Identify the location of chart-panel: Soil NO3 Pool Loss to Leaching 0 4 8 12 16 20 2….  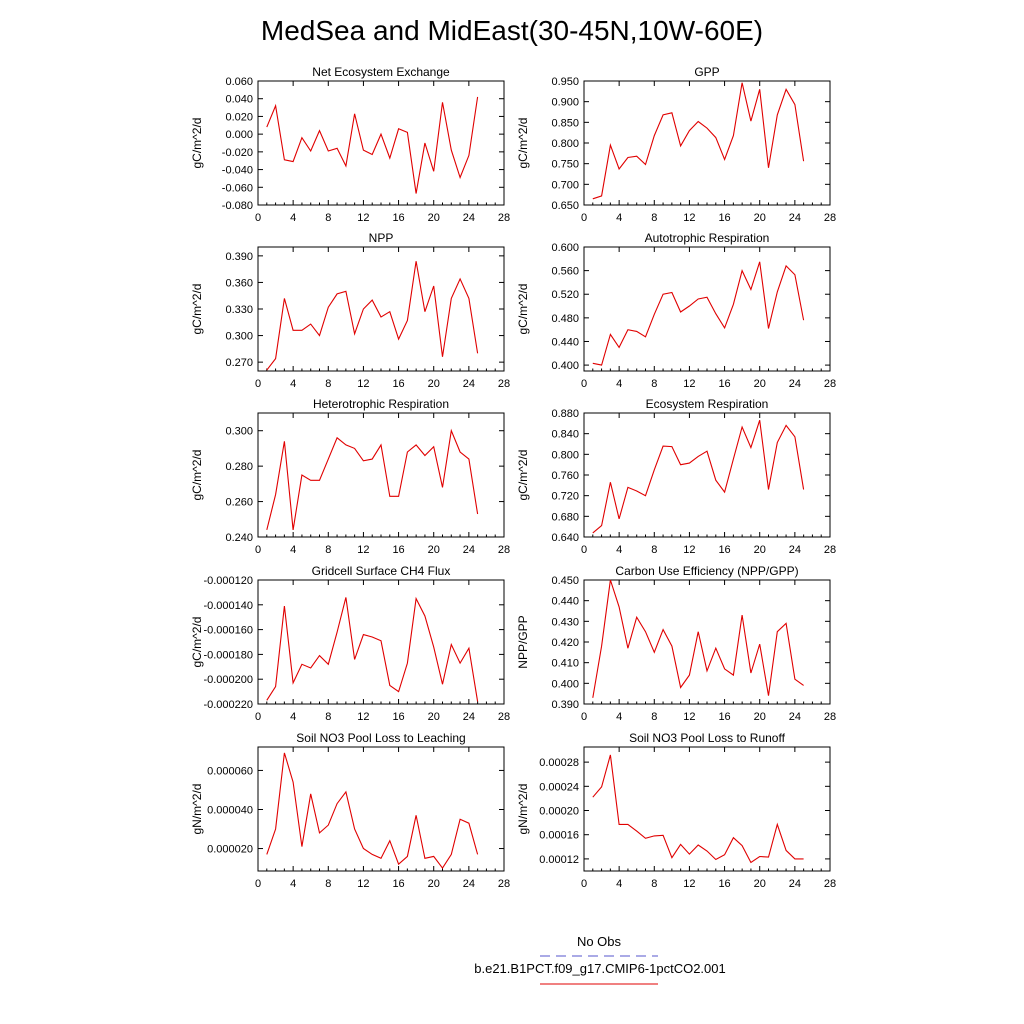
(350, 810).